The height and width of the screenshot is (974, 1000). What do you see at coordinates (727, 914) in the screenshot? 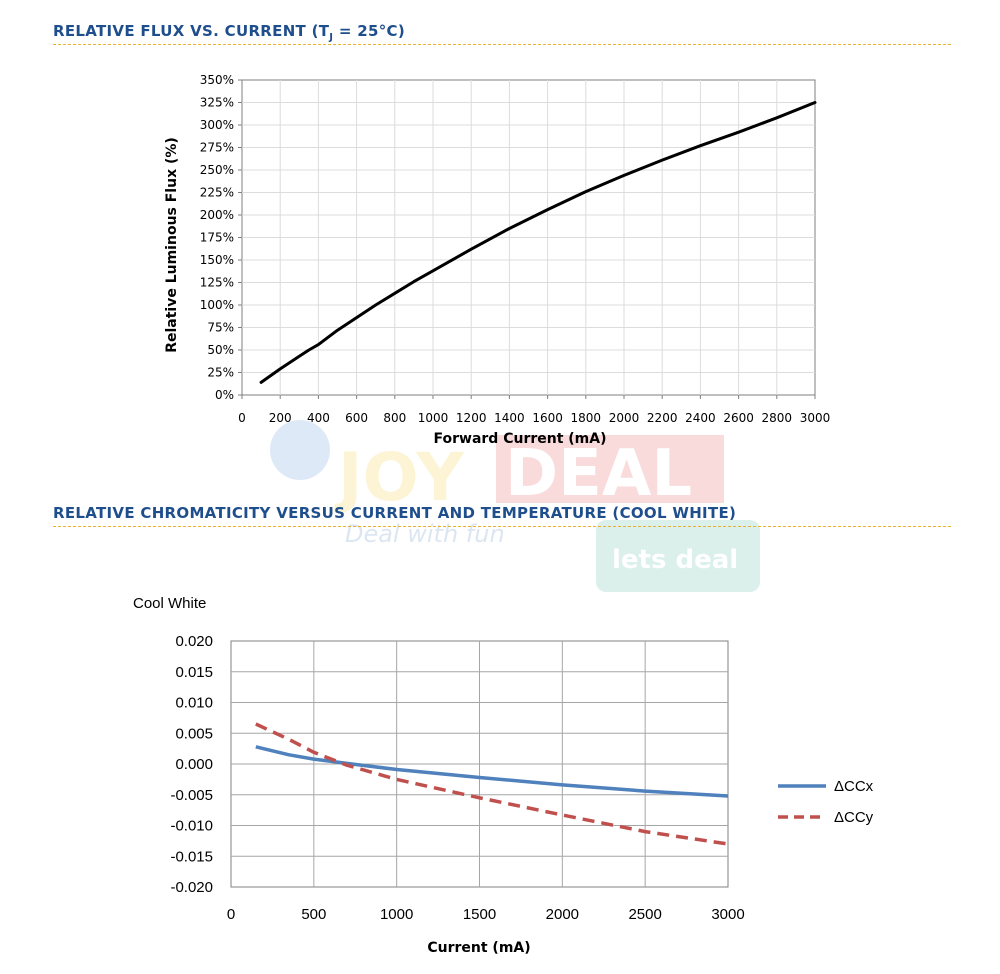
I see `chroma-x-tick-label: 3000` at bounding box center [727, 914].